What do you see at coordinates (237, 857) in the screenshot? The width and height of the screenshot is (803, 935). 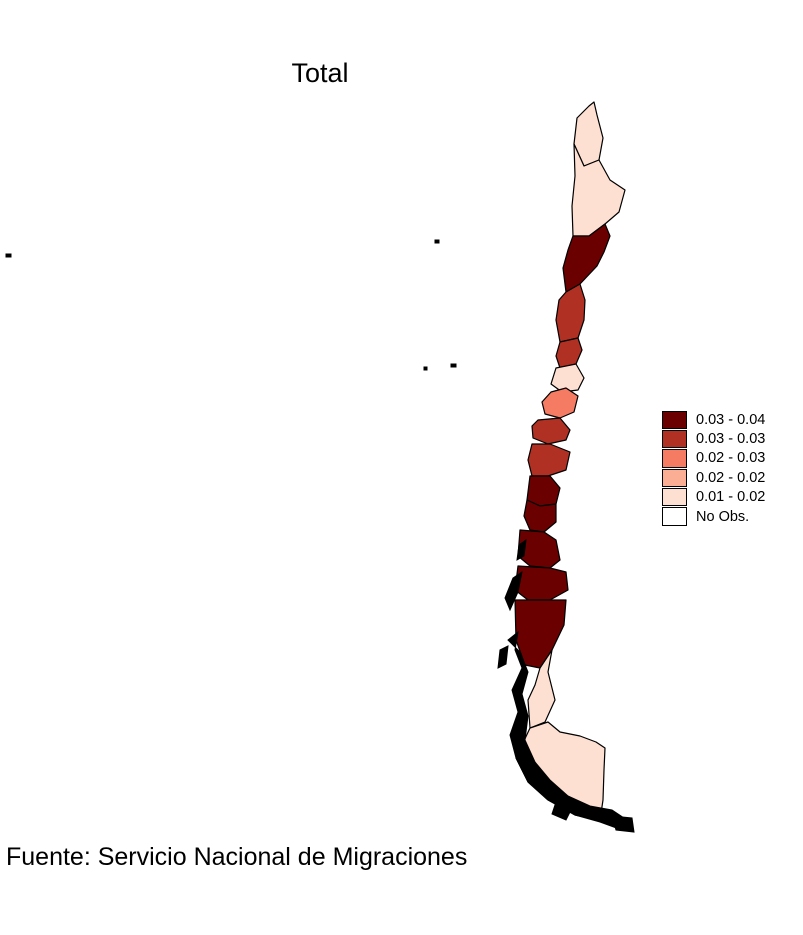 I see `source-caption: Fuente: Servicio Nacional de Migraciones` at bounding box center [237, 857].